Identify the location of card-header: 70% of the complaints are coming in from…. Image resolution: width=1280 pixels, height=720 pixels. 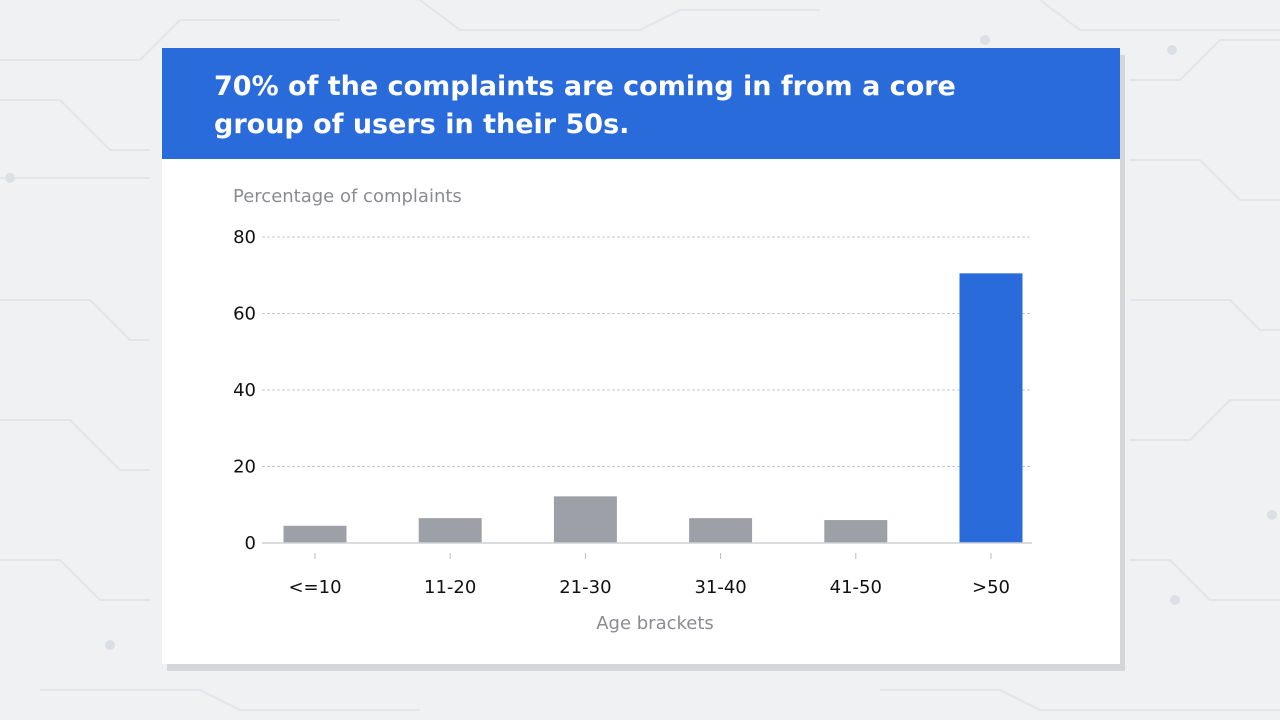
(641, 103).